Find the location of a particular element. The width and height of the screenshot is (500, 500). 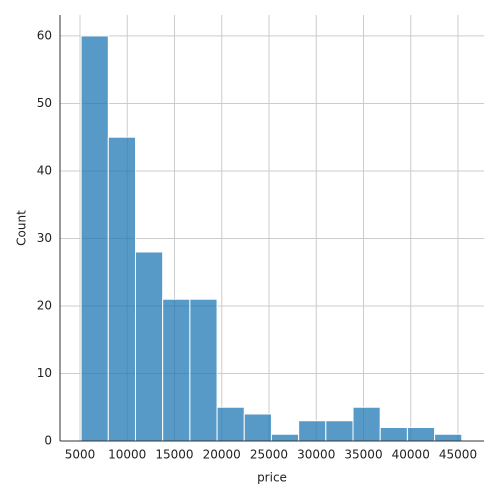

y-tick-label: 60 is located at coordinates (44, 35).